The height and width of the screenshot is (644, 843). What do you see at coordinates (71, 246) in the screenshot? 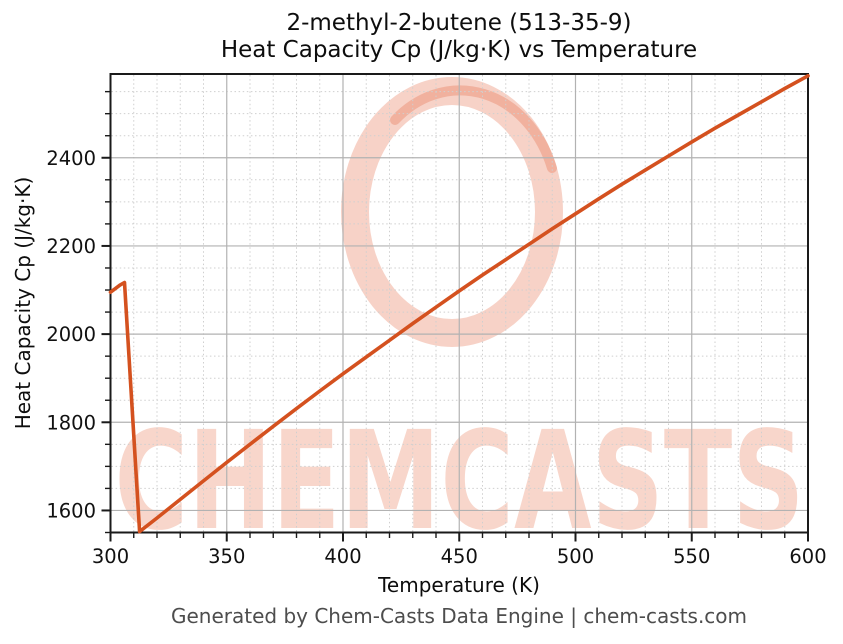
I see `y-tick-label: 2200` at bounding box center [71, 246].